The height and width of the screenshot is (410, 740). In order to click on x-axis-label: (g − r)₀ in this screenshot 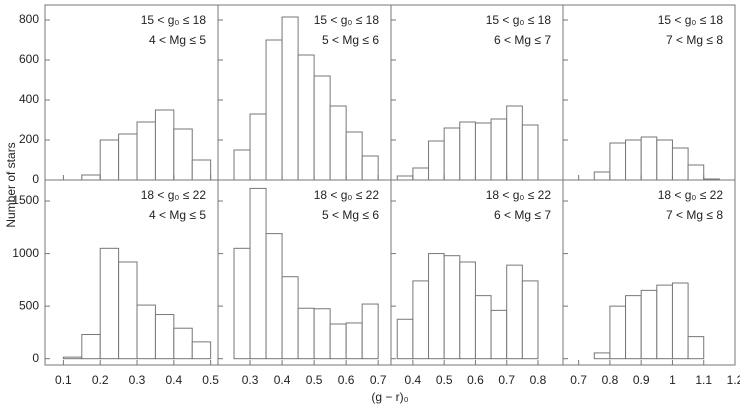, I will do `click(389, 397)`.